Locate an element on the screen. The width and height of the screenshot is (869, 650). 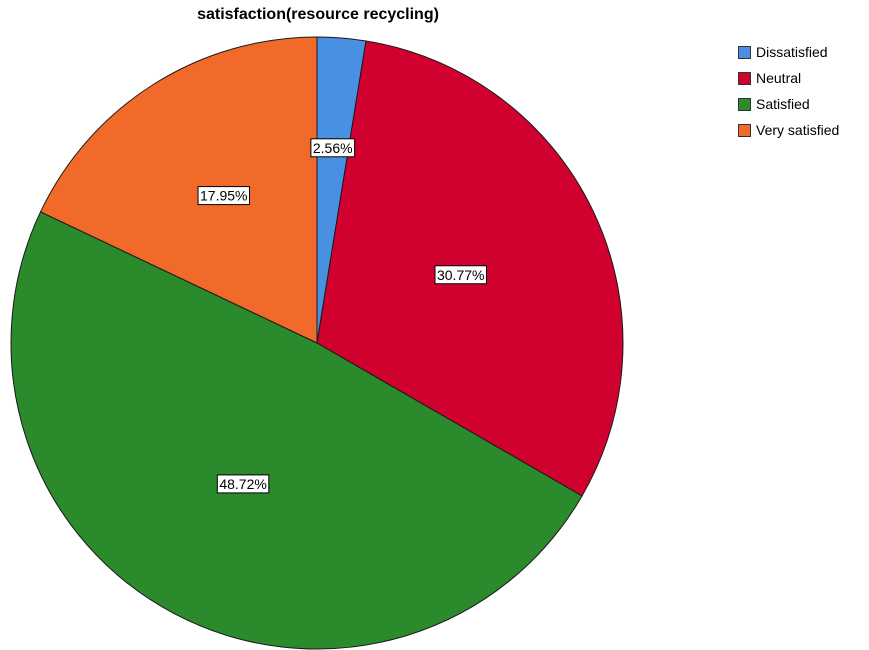
data-label-text-neutral: 30.77% is located at coordinates (460, 275).